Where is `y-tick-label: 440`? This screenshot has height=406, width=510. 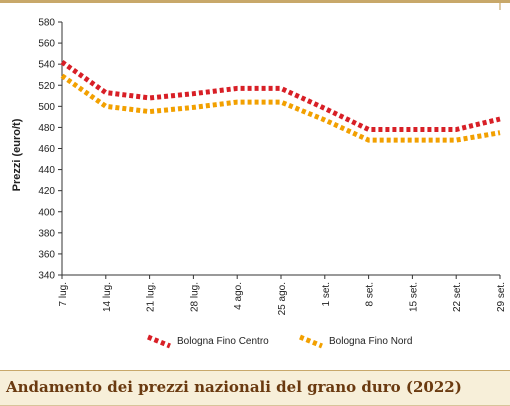
y-tick-label: 440 is located at coordinates (46, 170).